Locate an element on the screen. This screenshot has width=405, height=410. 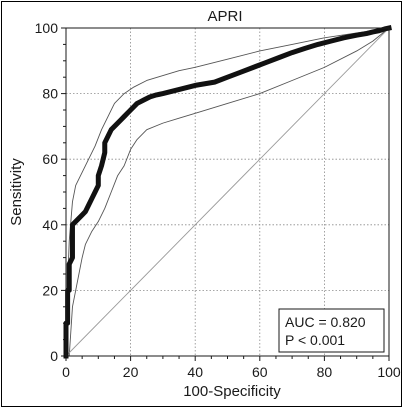
y-tick-label: 60 is located at coordinates (50, 159).